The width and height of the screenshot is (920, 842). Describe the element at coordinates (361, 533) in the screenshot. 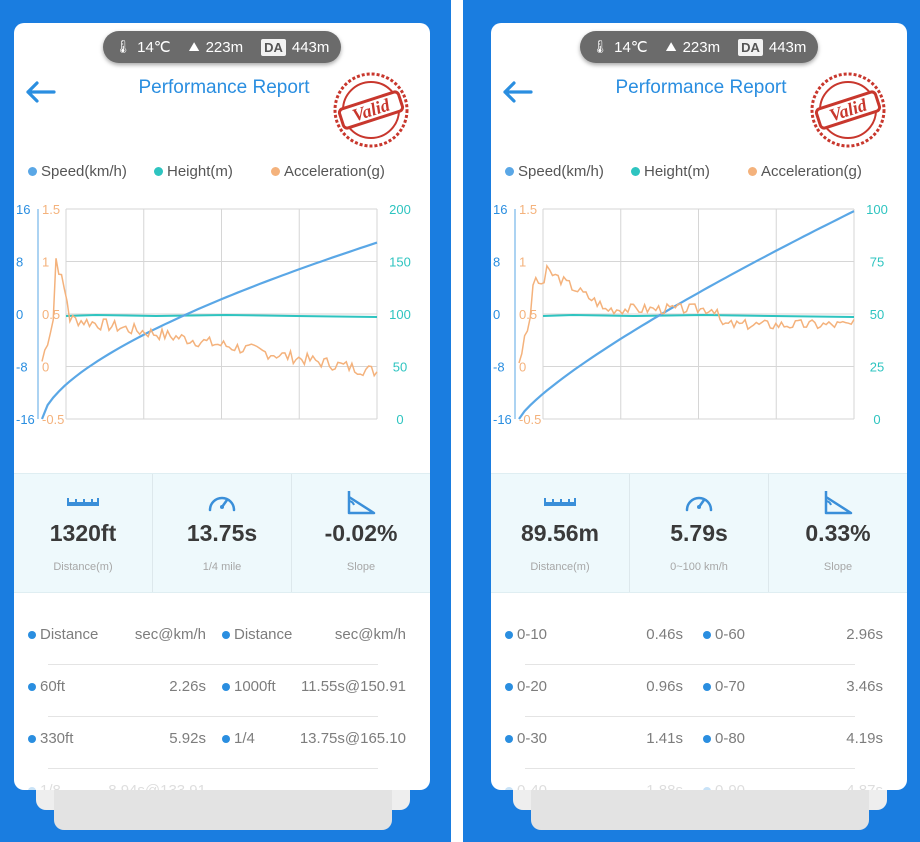

I see `stat-slope: -0.02% Slope` at that location.